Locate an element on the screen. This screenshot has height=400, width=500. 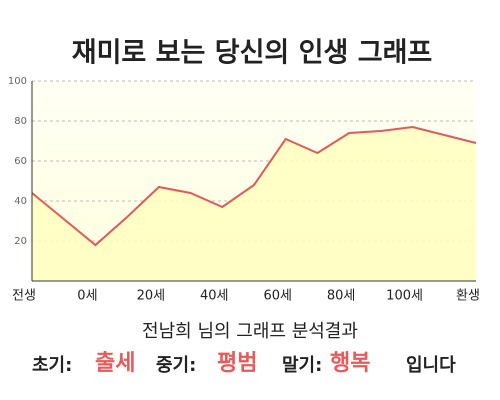
late-label: 말기: is located at coordinates (302, 365).